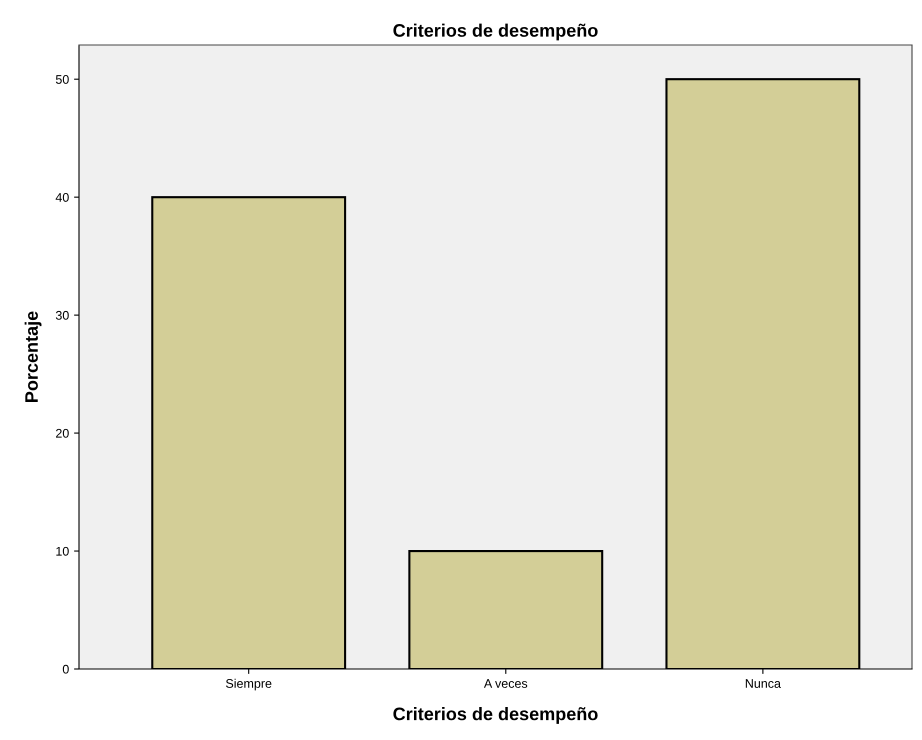 This screenshot has width=922, height=740. What do you see at coordinates (249, 684) in the screenshot?
I see `x-tick-label: Siempre` at bounding box center [249, 684].